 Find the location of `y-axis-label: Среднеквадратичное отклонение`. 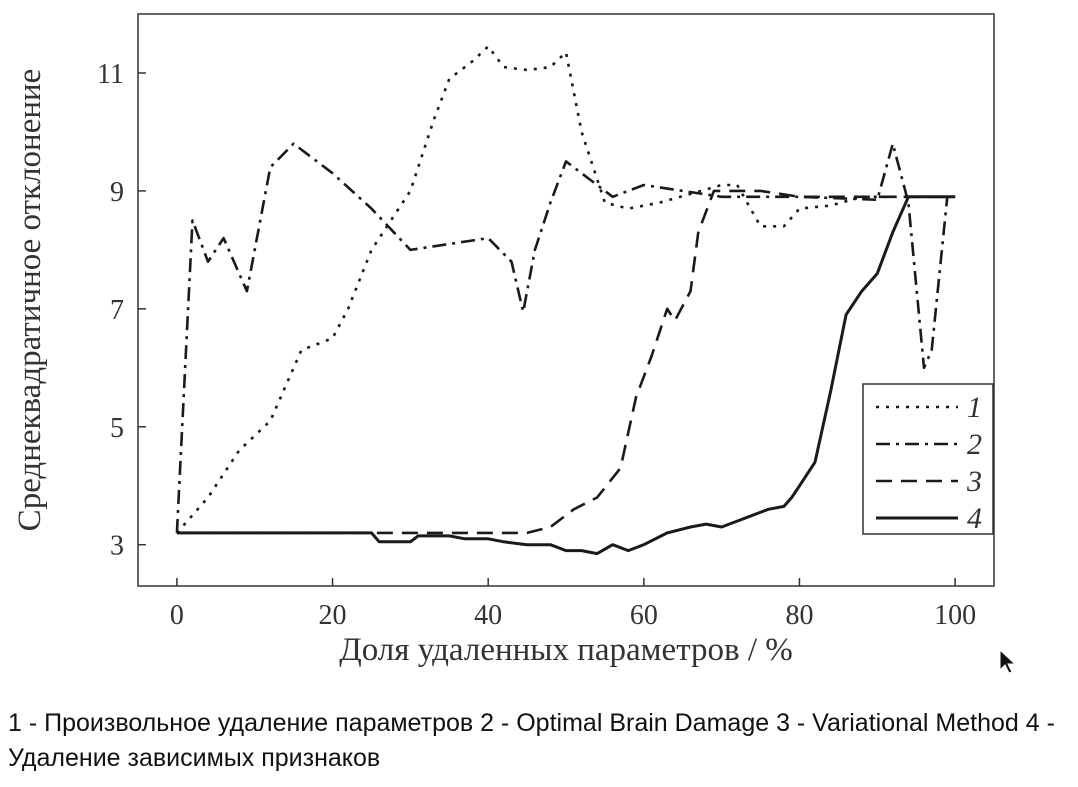

y-axis-label: Среднеквадратичное отклонение is located at coordinates (30, 300).